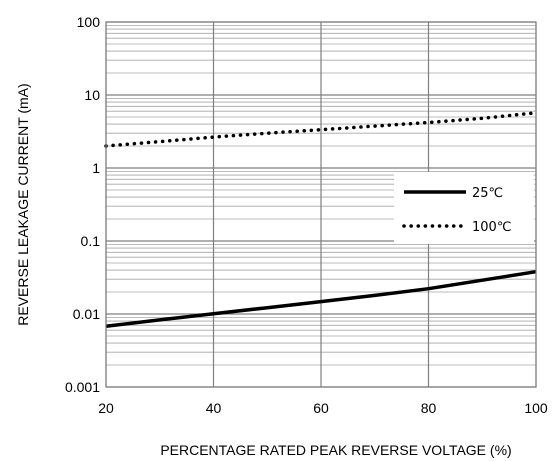 This screenshot has height=461, width=552. What do you see at coordinates (536, 408) in the screenshot?
I see `x-tick-label: 100` at bounding box center [536, 408].